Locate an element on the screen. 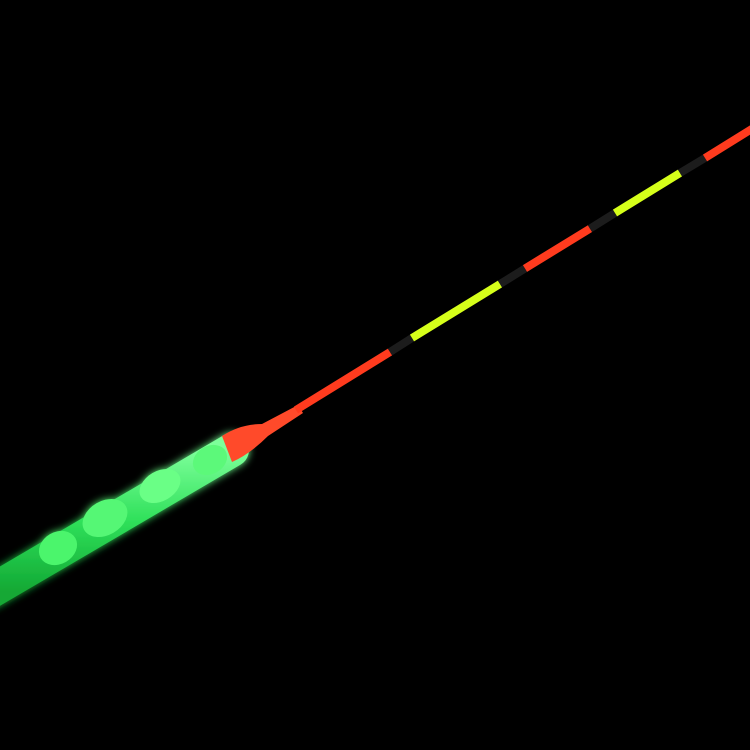 The width and height of the screenshot is (750, 750). float-body is located at coordinates (124, 519).